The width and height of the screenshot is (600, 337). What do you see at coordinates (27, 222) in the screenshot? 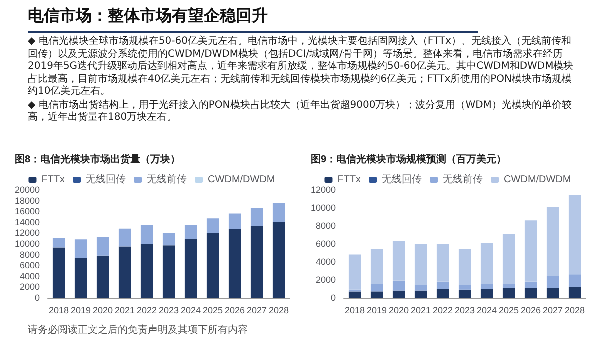
I see `y-tick-label: 14000` at bounding box center [27, 222].